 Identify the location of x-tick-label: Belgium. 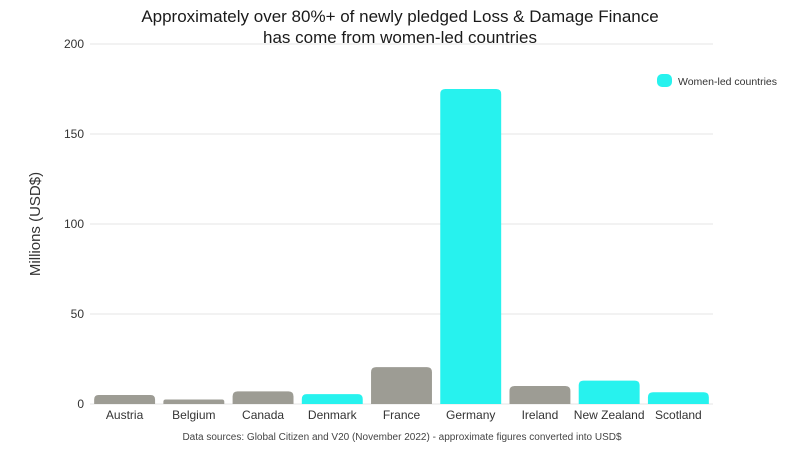
(193, 415).